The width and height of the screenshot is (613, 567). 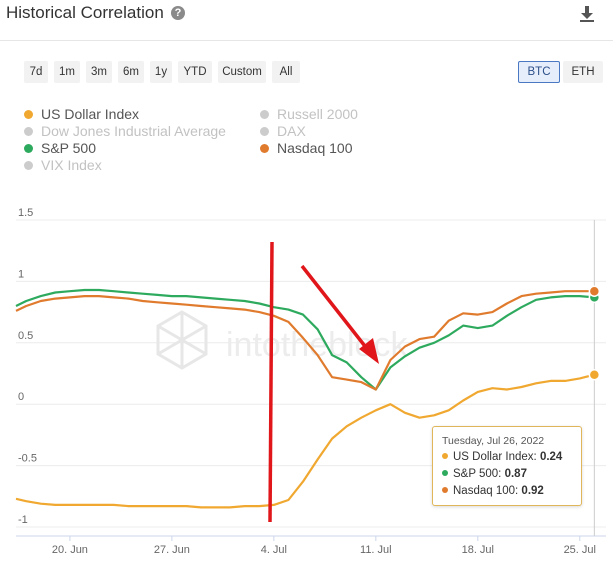 What do you see at coordinates (335, 308) in the screenshot?
I see `pointer-arrow-shaft` at bounding box center [335, 308].